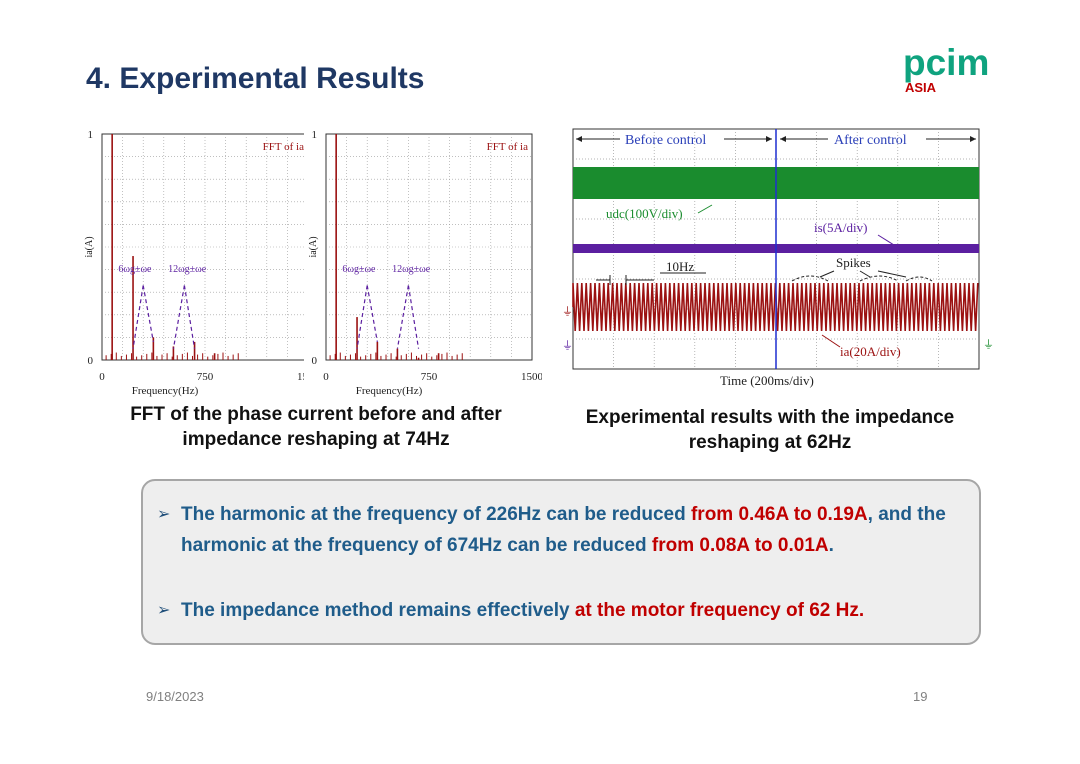 The height and width of the screenshot is (764, 1080). What do you see at coordinates (946, 62) in the screenshot?
I see `logo-name: pcim` at bounding box center [946, 62].